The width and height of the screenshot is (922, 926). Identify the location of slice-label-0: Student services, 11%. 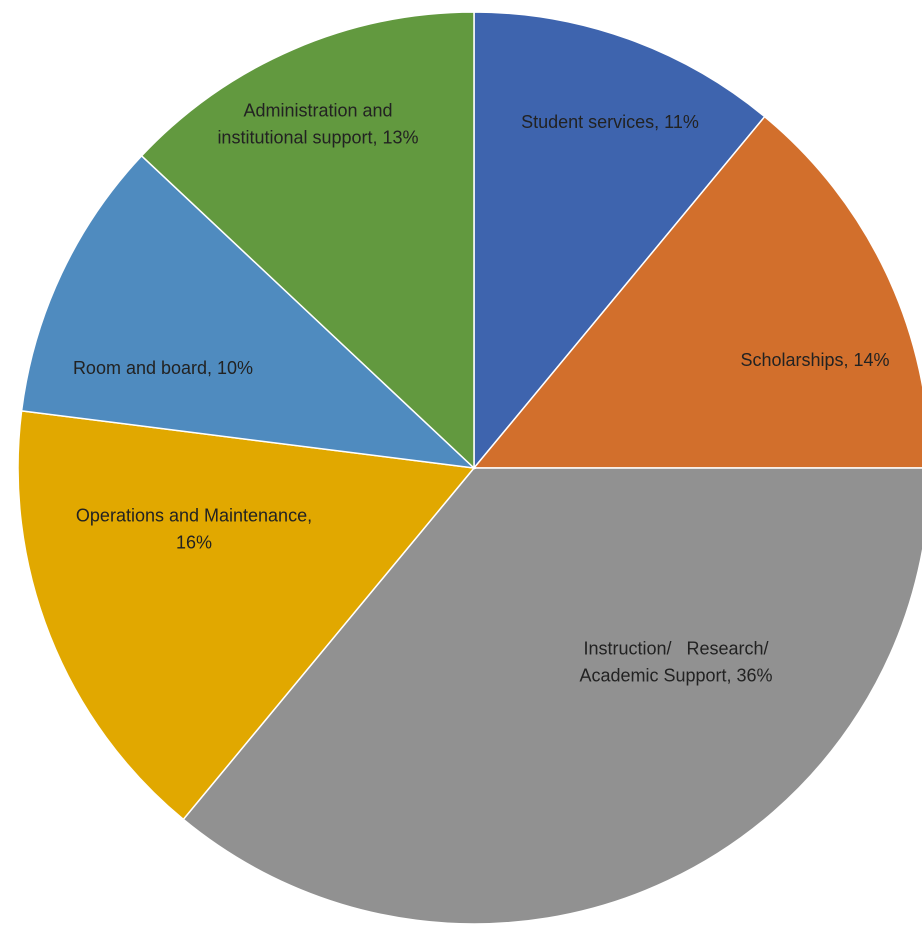
(610, 122).